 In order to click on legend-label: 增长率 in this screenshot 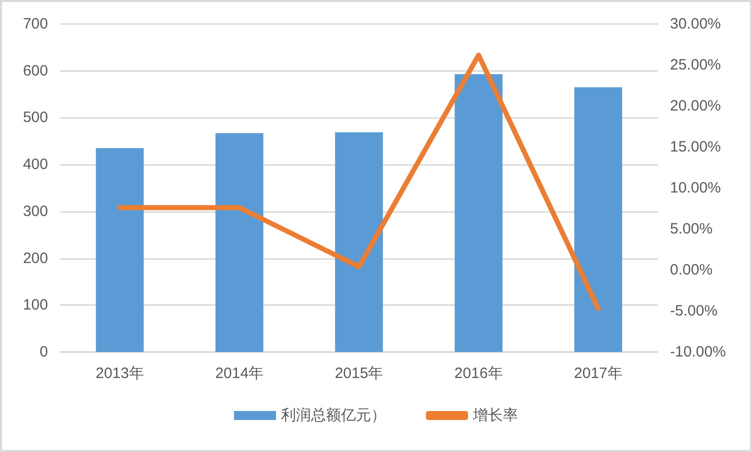, I will do `click(495, 415)`.